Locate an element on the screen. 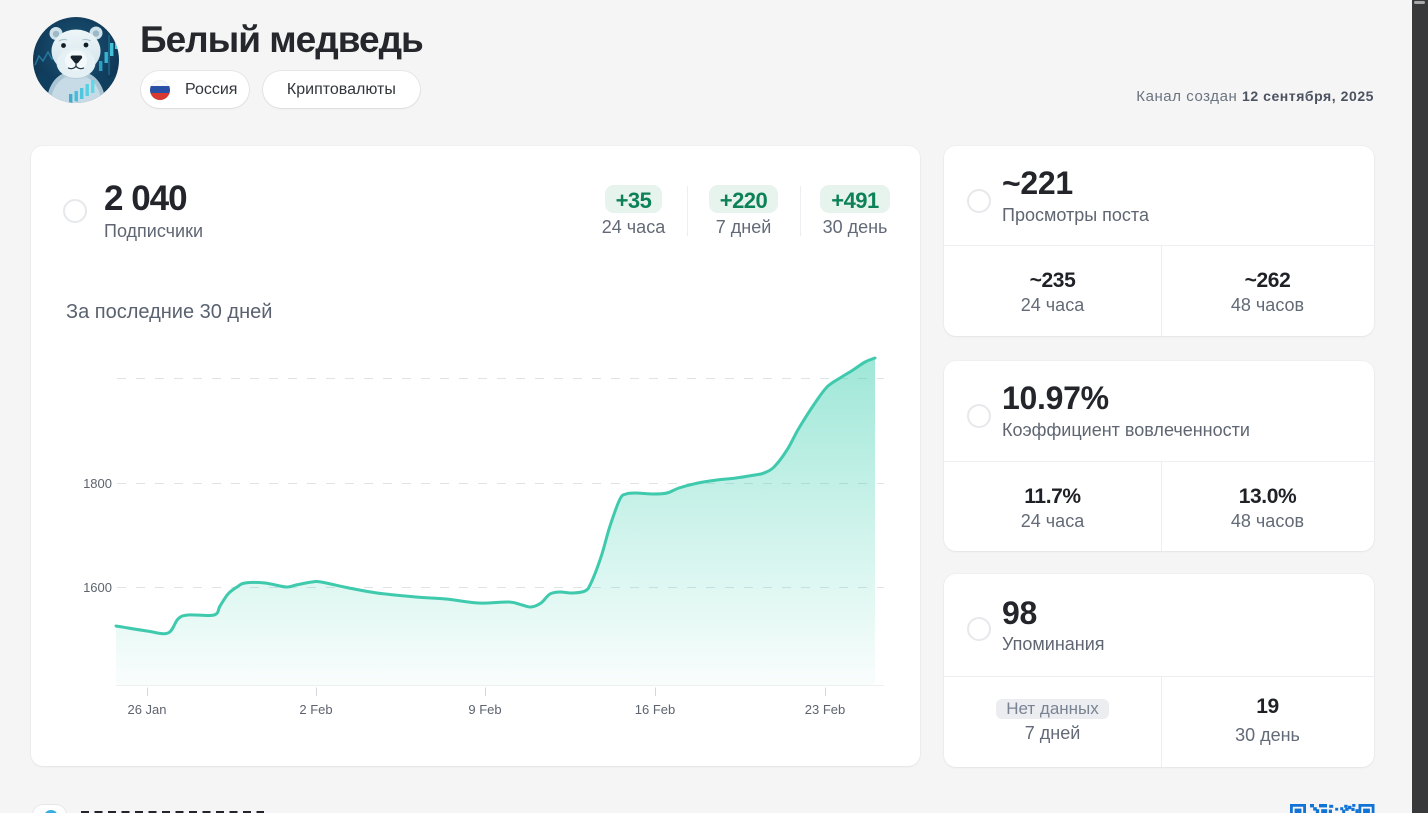  svg-text: 1600 is located at coordinates (97, 587).